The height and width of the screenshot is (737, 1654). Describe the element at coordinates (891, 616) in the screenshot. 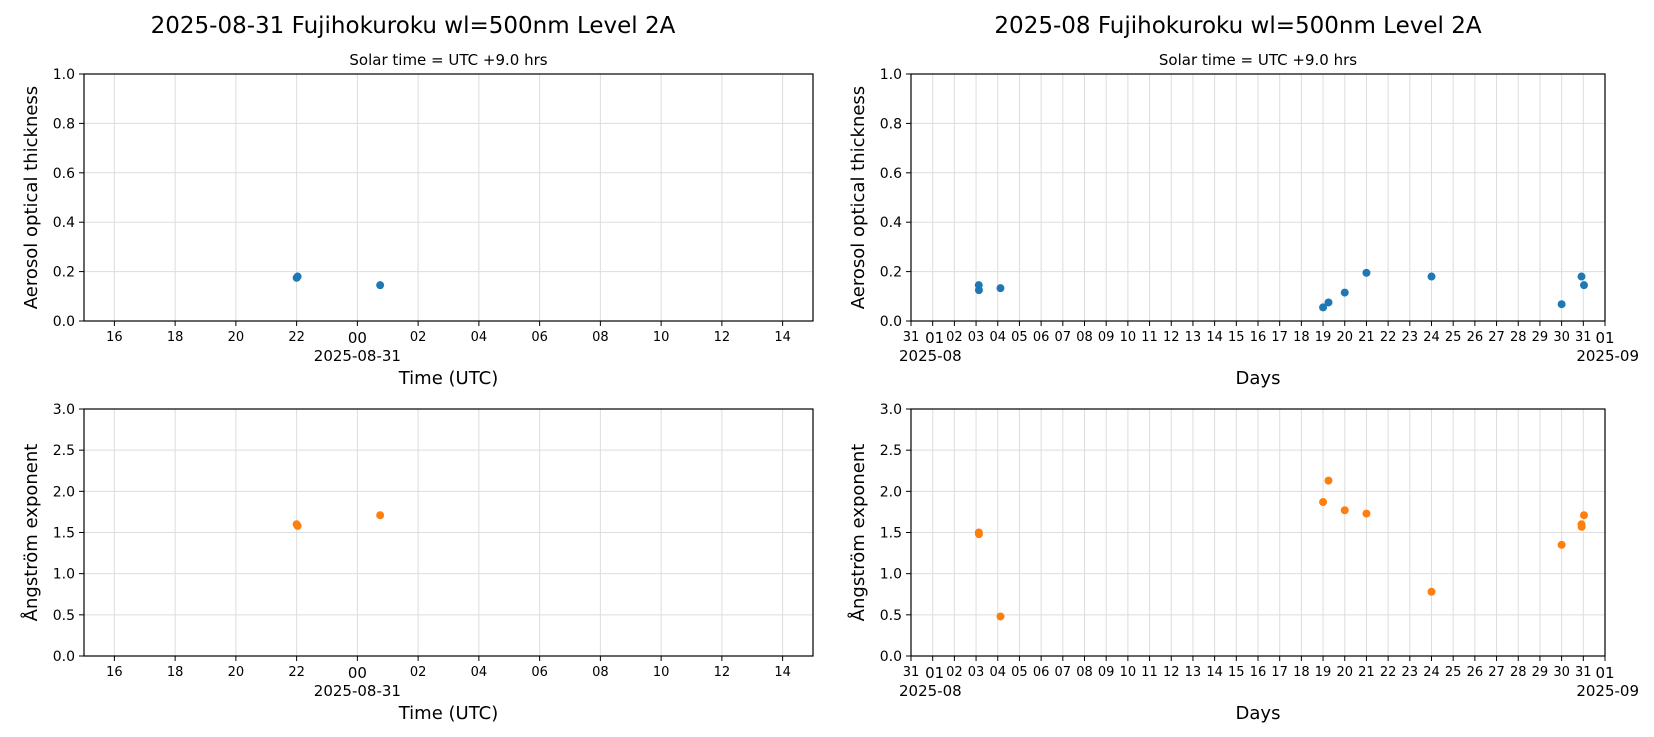

I see `y-tick-label: 0.5` at that location.